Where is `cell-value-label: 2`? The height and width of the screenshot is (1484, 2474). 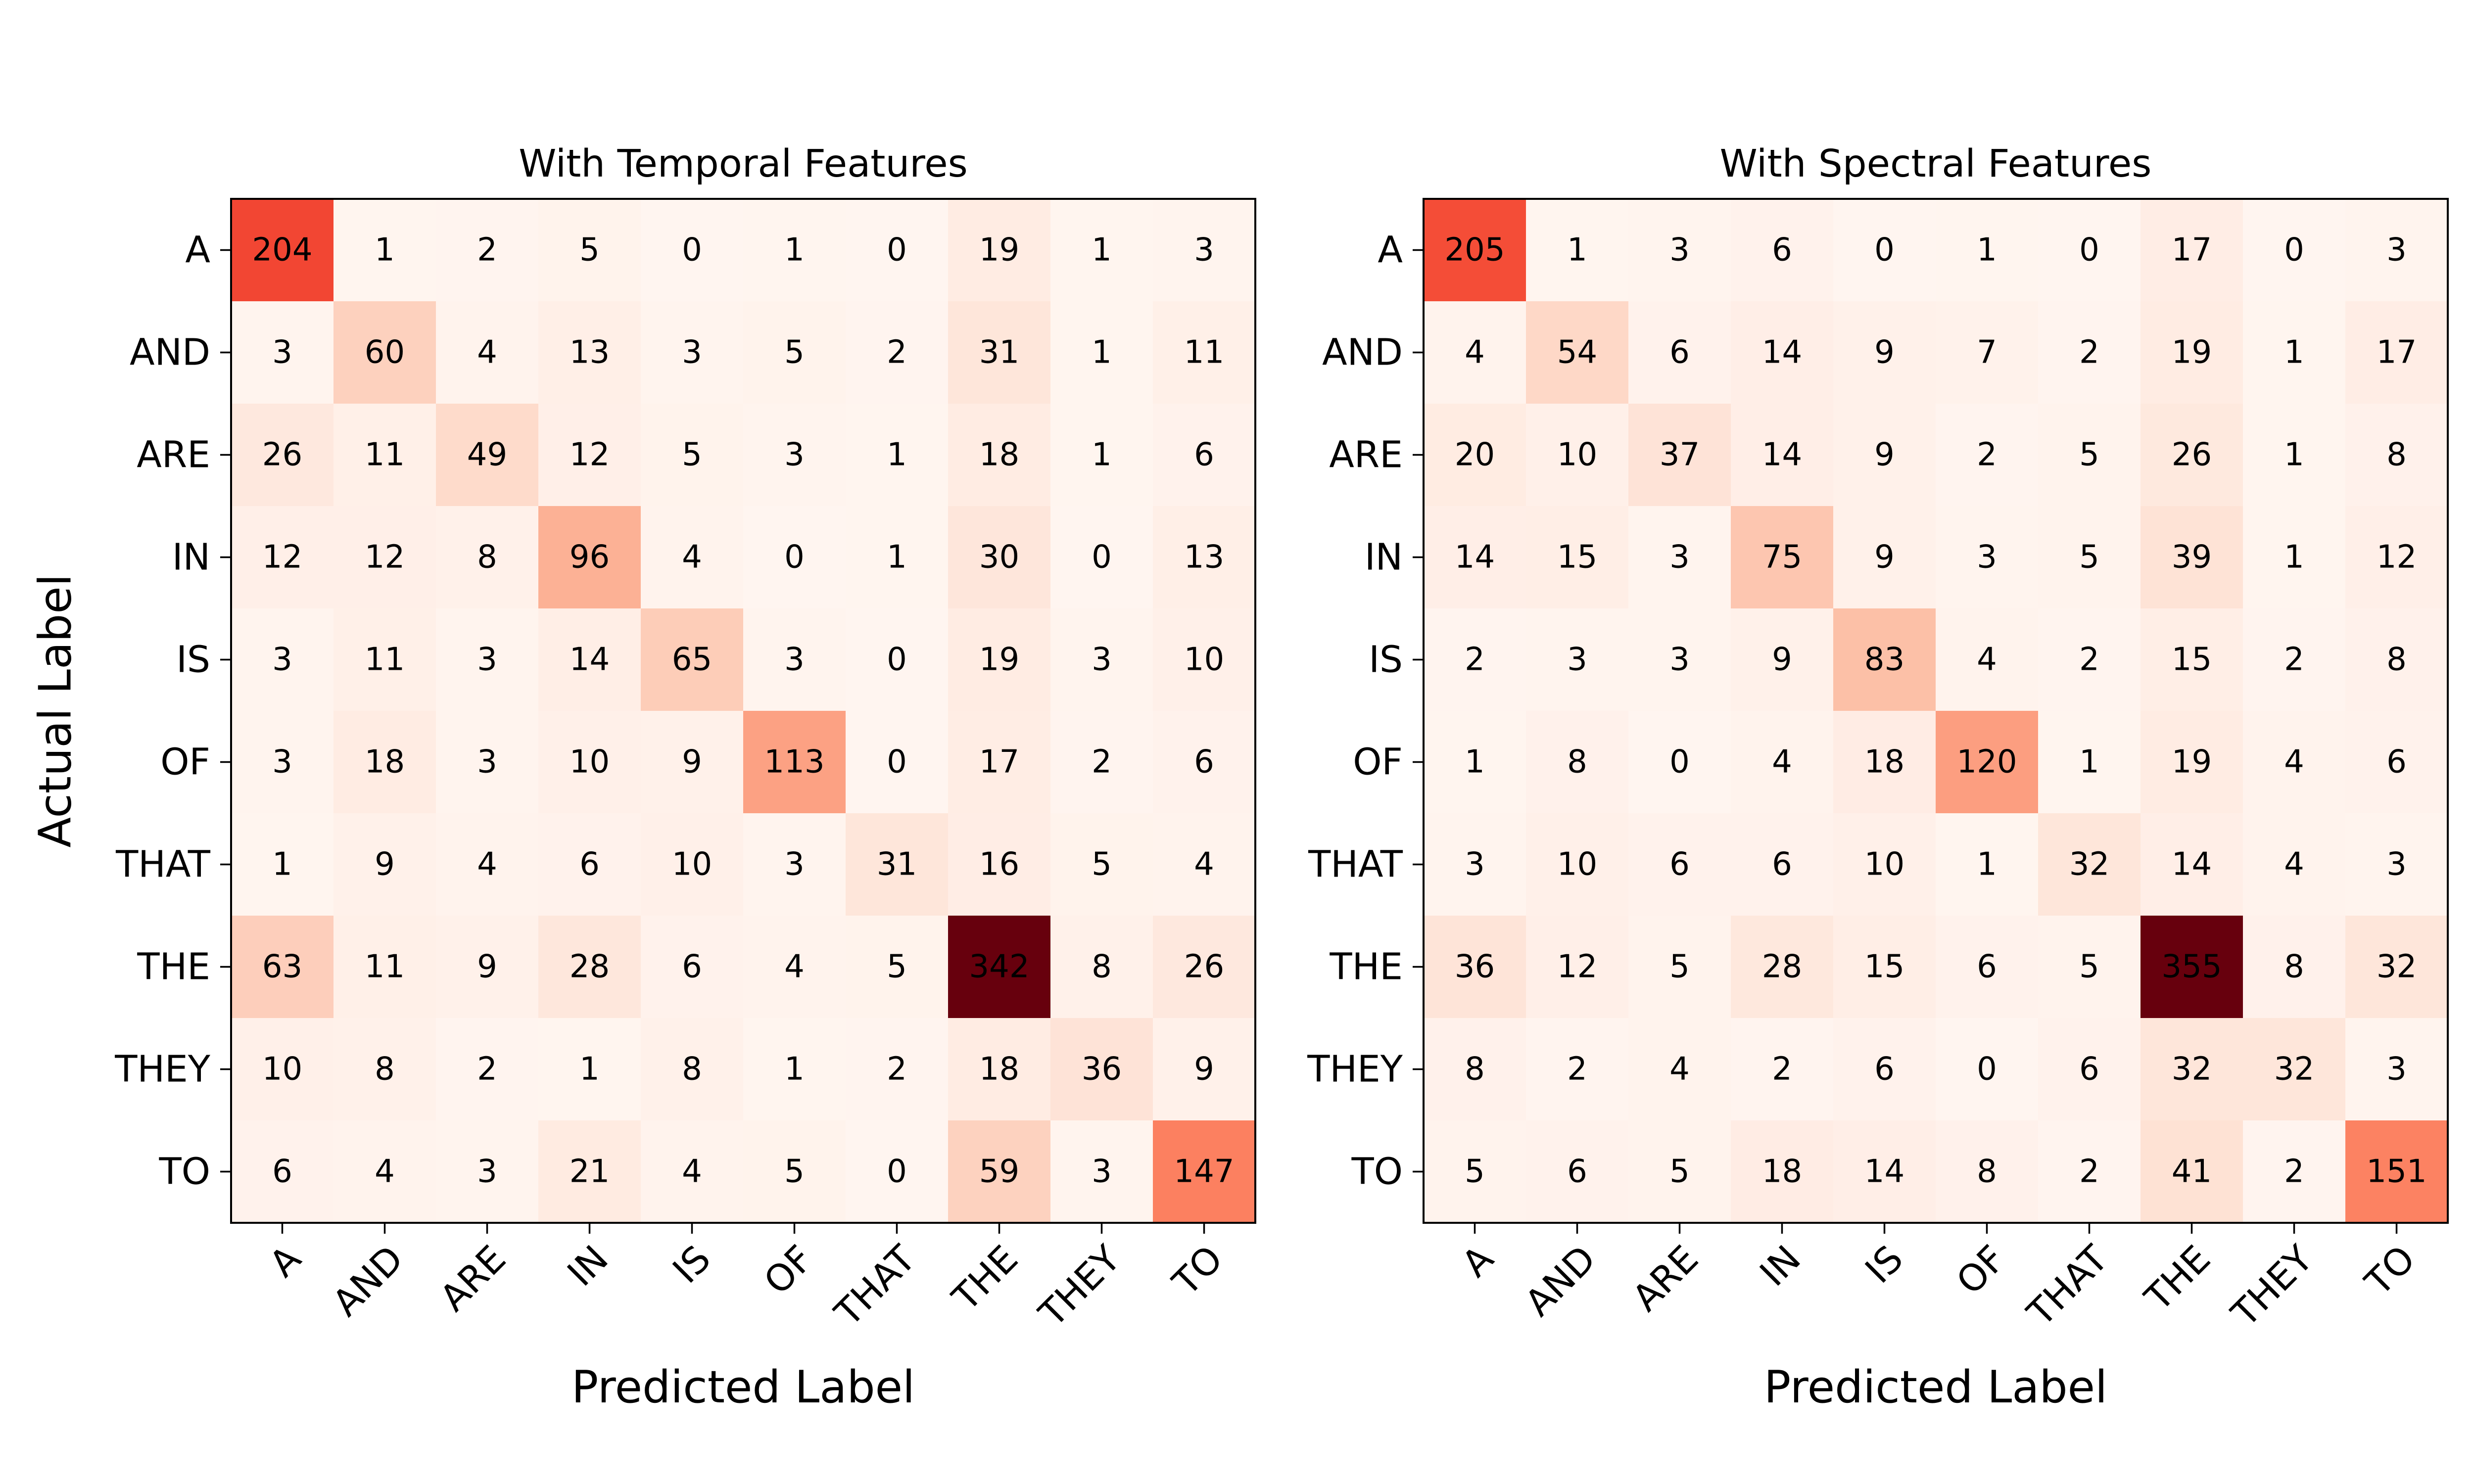 cell-value-label: 2 is located at coordinates (487, 1069).